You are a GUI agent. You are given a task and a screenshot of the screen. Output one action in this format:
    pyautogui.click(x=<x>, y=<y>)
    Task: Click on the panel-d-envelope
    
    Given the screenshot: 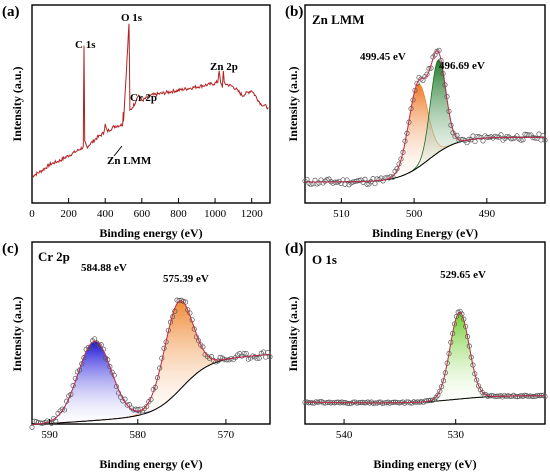 What is the action you would take?
    pyautogui.click(x=425, y=357)
    